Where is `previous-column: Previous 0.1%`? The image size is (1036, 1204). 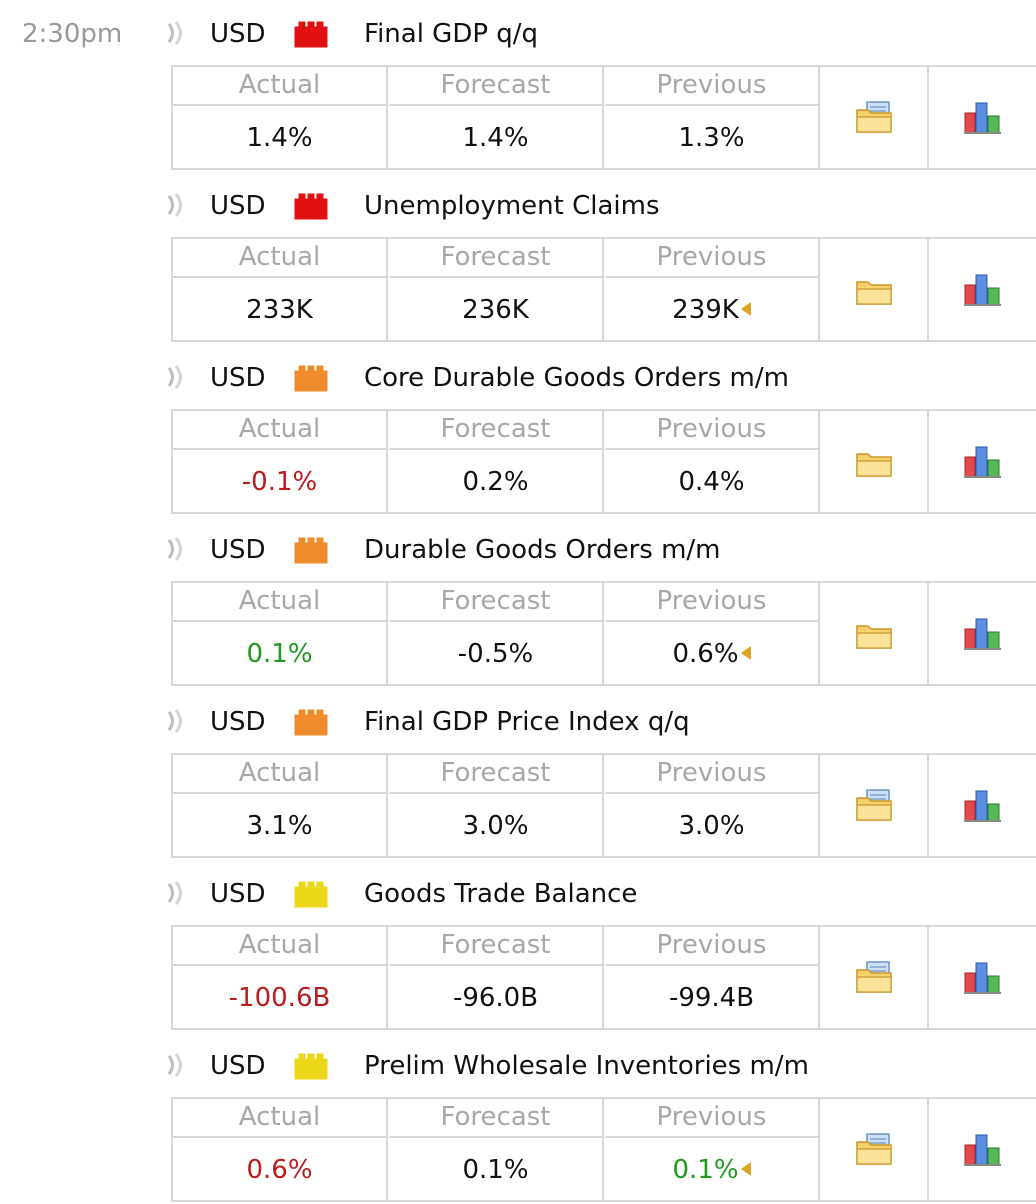
previous-column: Previous 0.1% is located at coordinates (712, 1149).